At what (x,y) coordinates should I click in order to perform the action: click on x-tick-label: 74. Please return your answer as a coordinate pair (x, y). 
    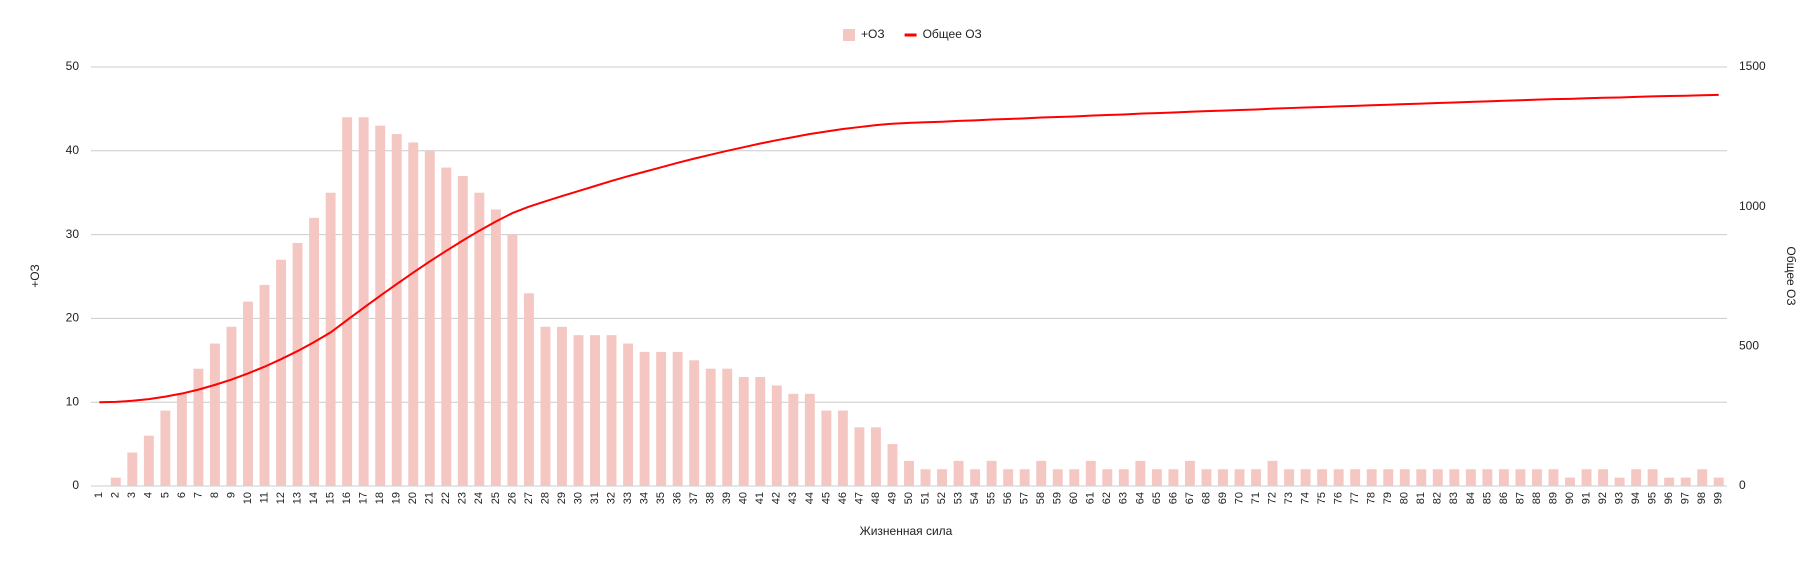
    Looking at the image, I should click on (1306, 498).